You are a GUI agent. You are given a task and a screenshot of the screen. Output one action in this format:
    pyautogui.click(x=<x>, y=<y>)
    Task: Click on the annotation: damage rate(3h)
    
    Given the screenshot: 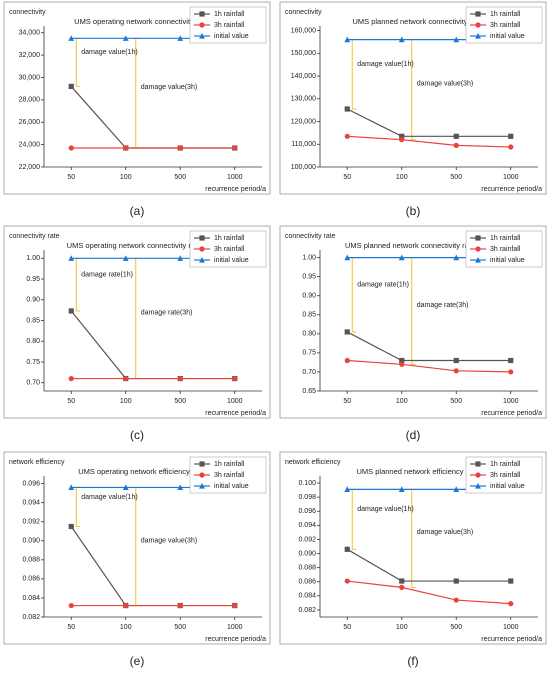 What is the action you would take?
    pyautogui.click(x=443, y=305)
    